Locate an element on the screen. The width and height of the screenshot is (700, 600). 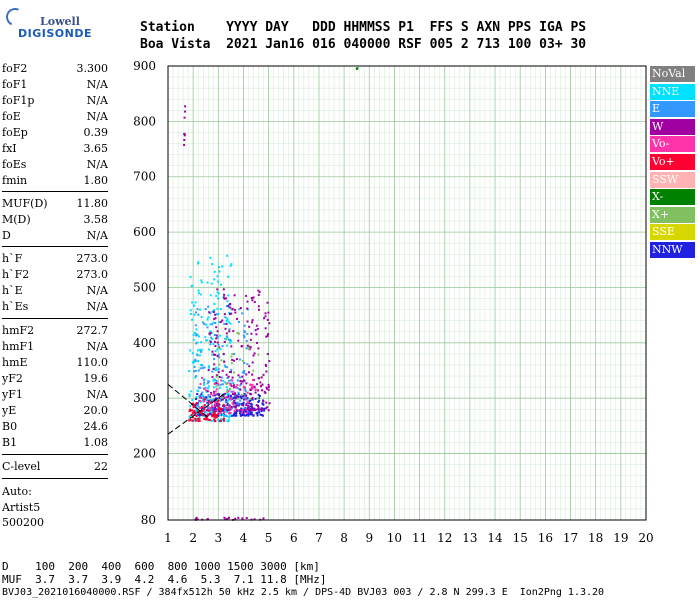
param-name: D is located at coordinates (6, 235).